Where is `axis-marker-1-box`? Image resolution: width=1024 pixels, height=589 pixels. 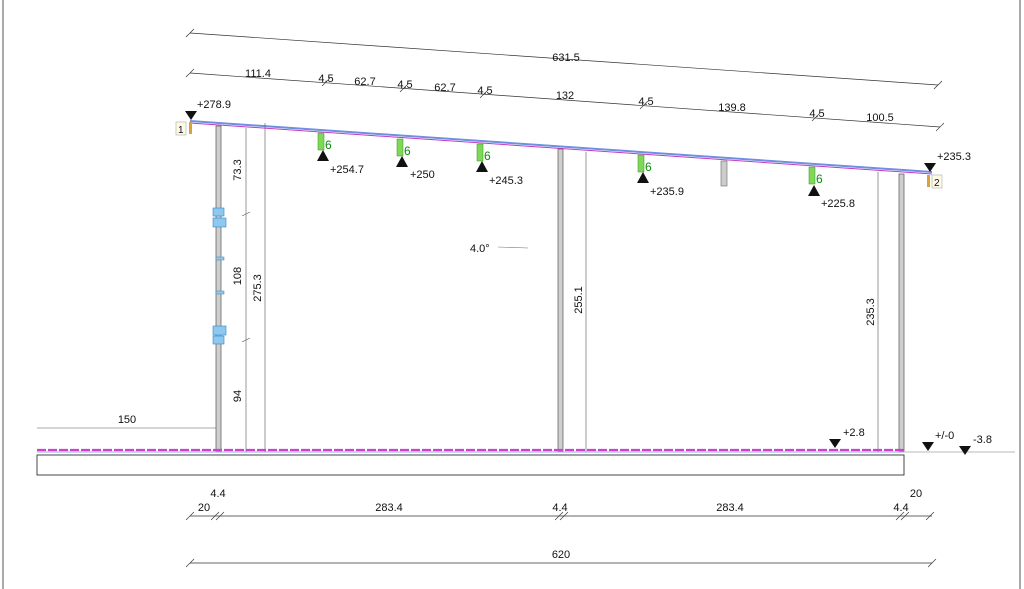 axis-marker-1-box is located at coordinates (181, 128).